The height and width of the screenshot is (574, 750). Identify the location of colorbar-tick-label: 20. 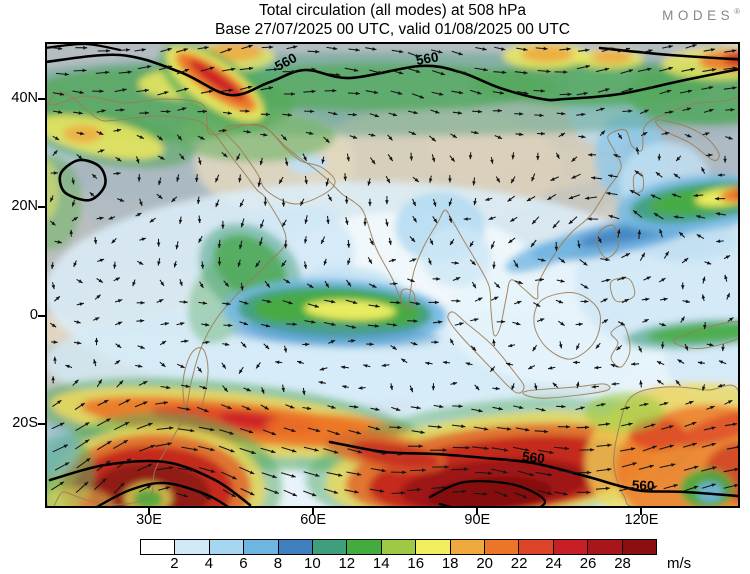
(484, 563).